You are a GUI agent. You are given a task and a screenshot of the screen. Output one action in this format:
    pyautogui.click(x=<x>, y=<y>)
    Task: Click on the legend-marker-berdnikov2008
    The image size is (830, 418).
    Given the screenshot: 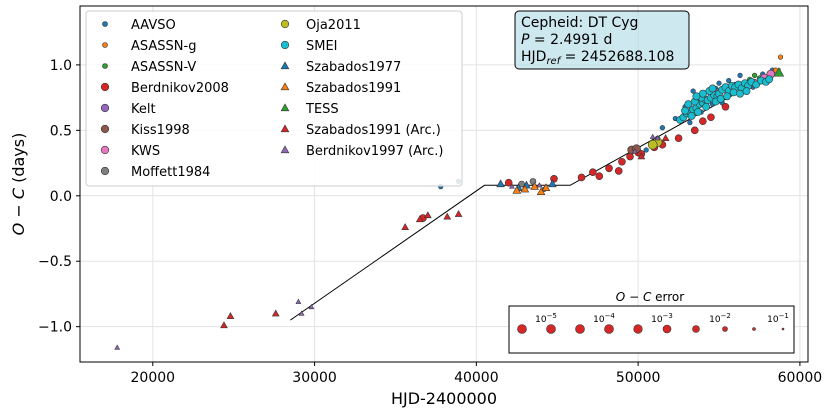 What is the action you would take?
    pyautogui.click(x=105, y=87)
    